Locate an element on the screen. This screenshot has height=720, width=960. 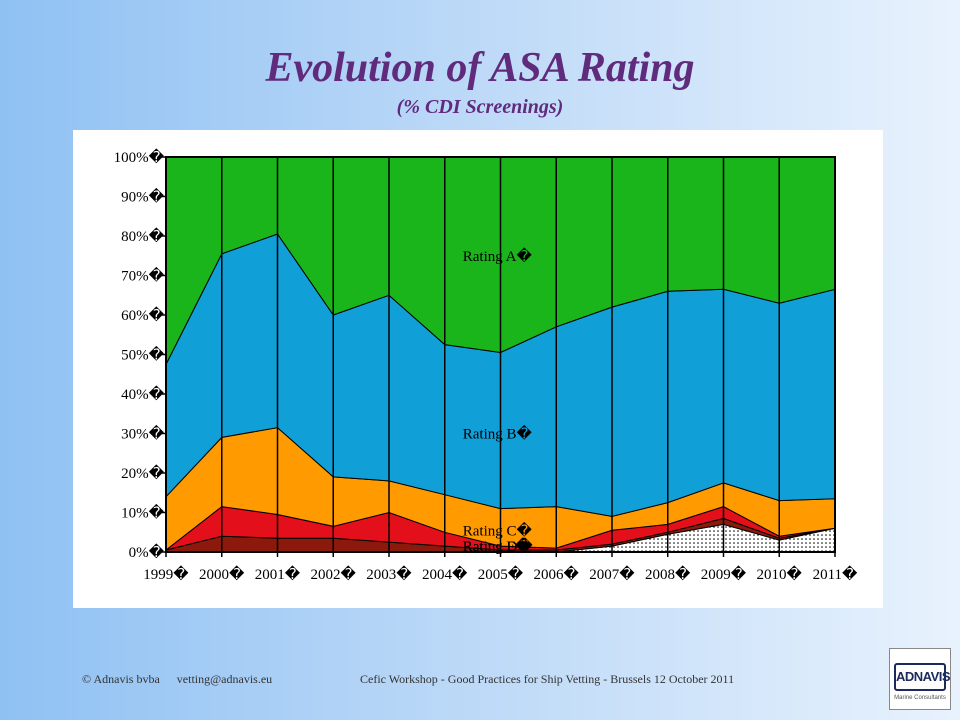
label-rating-d: Rating D� is located at coordinates (498, 546).